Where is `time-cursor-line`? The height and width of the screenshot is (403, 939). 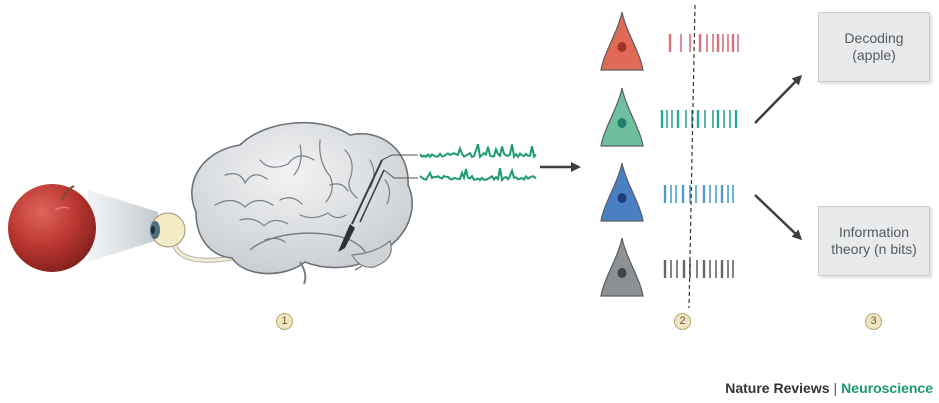
time-cursor-line is located at coordinates (692, 156).